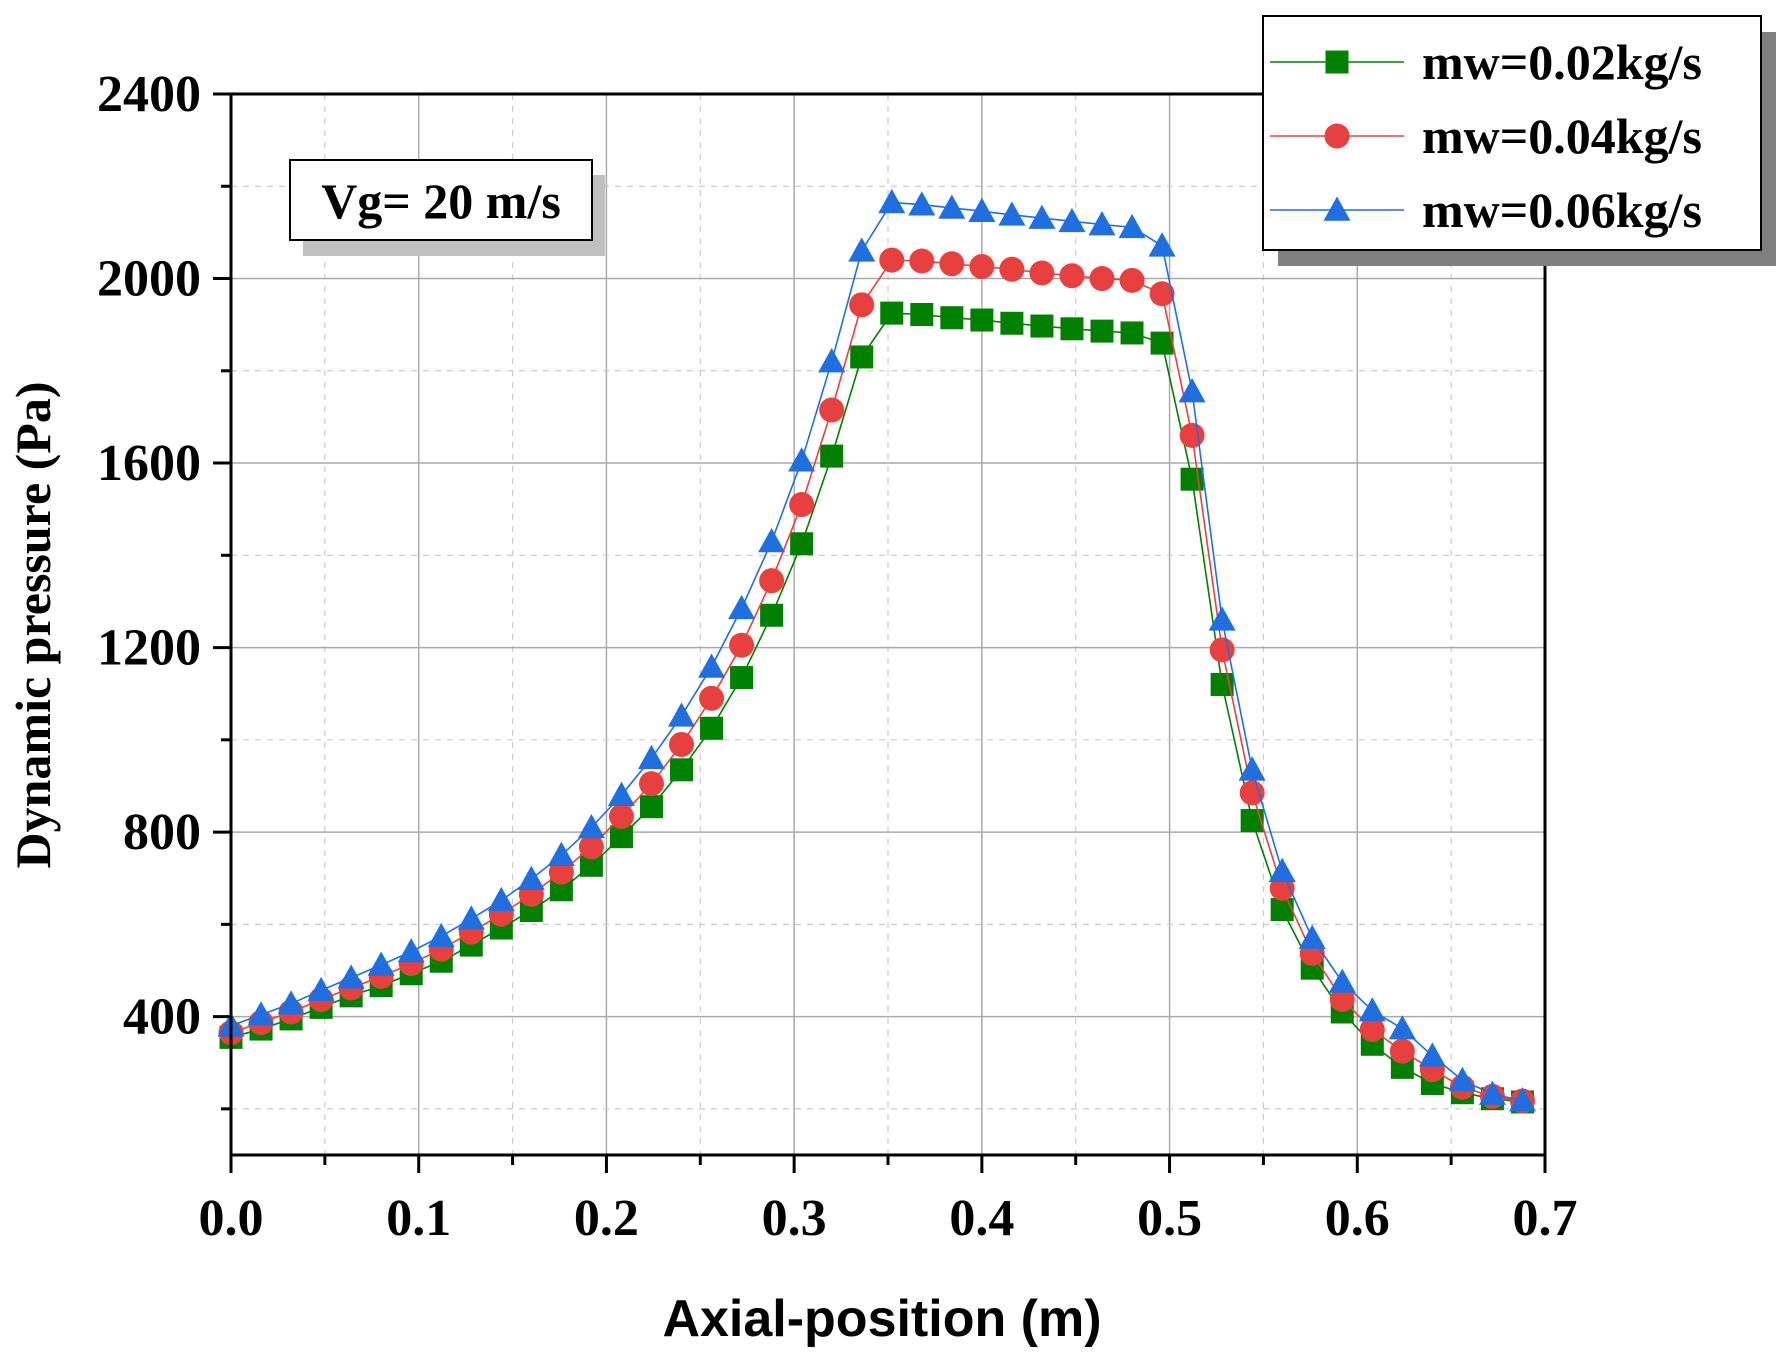 Image resolution: width=1785 pixels, height=1359 pixels. Describe the element at coordinates (1357, 1218) in the screenshot. I see `x-tick-label: 0.6` at that location.